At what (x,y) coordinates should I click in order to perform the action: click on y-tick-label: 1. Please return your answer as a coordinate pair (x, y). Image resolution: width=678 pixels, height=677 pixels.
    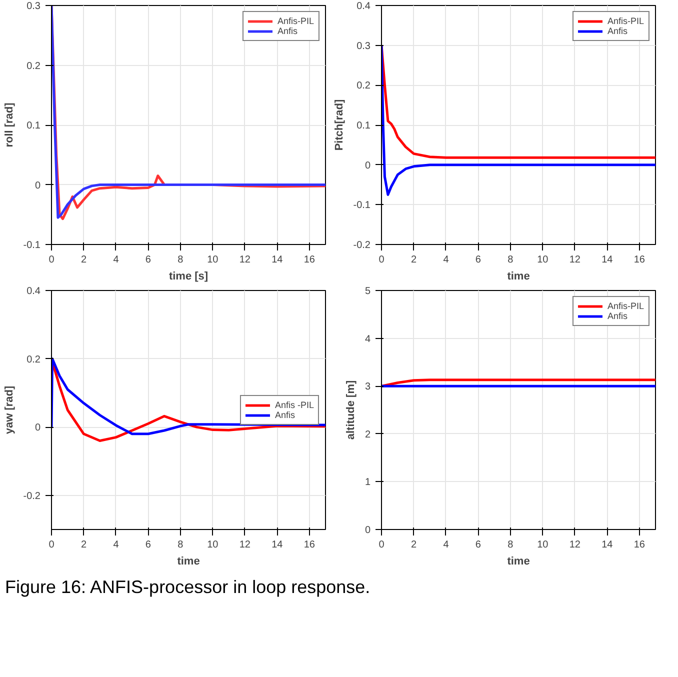
    Looking at the image, I should click on (367, 482).